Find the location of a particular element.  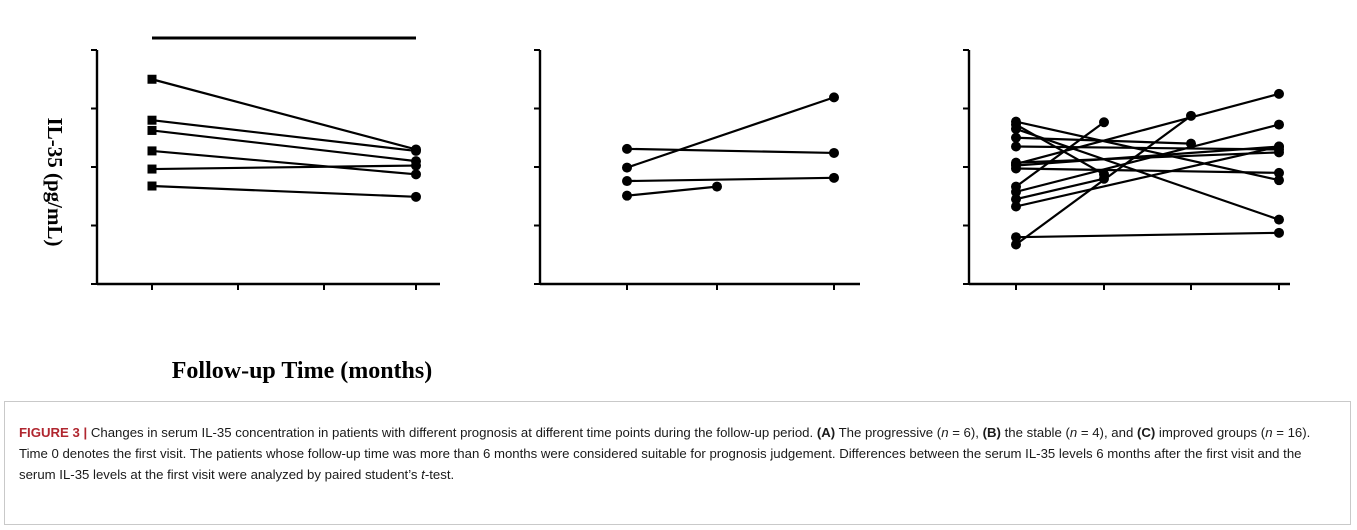

caption-segment: = 6), is located at coordinates (965, 432).